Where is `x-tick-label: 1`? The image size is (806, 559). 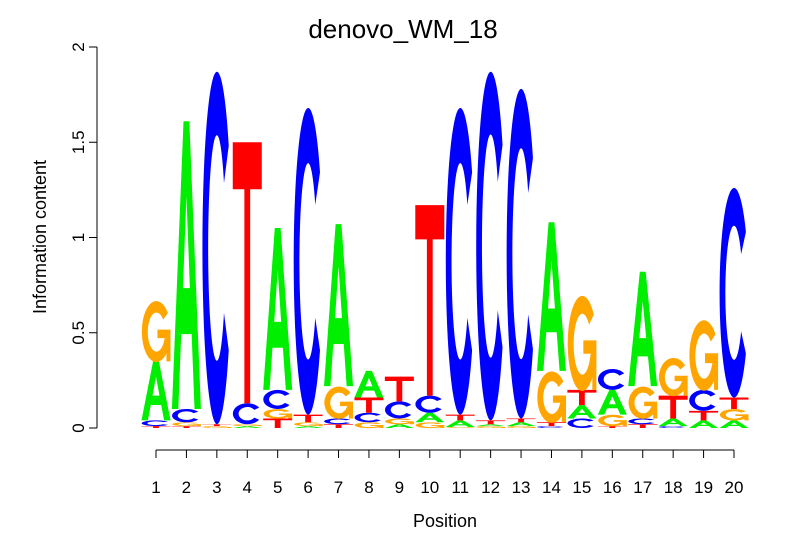 x-tick-label: 1 is located at coordinates (155, 487).